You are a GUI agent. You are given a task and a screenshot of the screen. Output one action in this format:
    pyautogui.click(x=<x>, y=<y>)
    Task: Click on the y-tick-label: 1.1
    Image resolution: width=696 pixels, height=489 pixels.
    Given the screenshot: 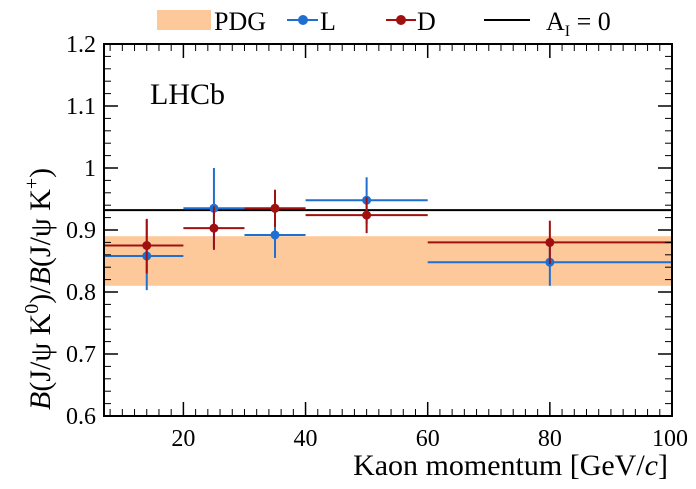 What is the action you would take?
    pyautogui.click(x=81, y=107)
    